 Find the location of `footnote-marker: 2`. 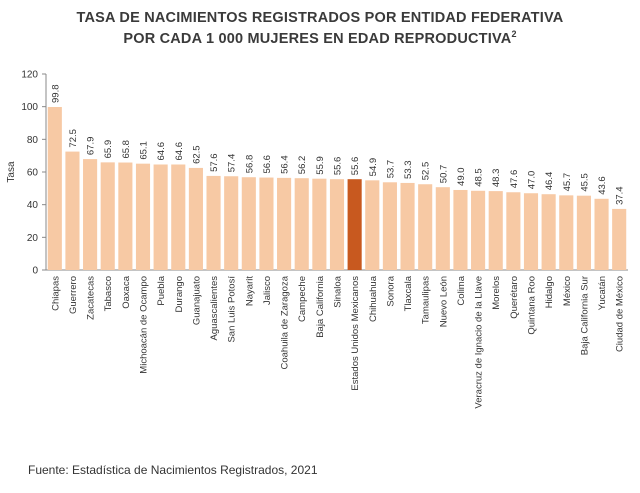

footnote-marker: 2 is located at coordinates (514, 34).